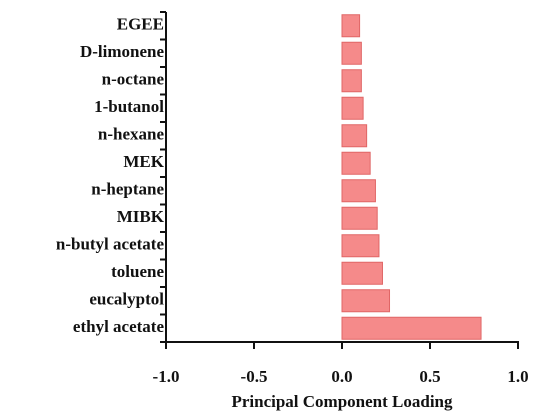 Image resolution: width=535 pixels, height=413 pixels. What do you see at coordinates (110, 244) in the screenshot?
I see `y-tick-label: n-butyl acetate` at bounding box center [110, 244].